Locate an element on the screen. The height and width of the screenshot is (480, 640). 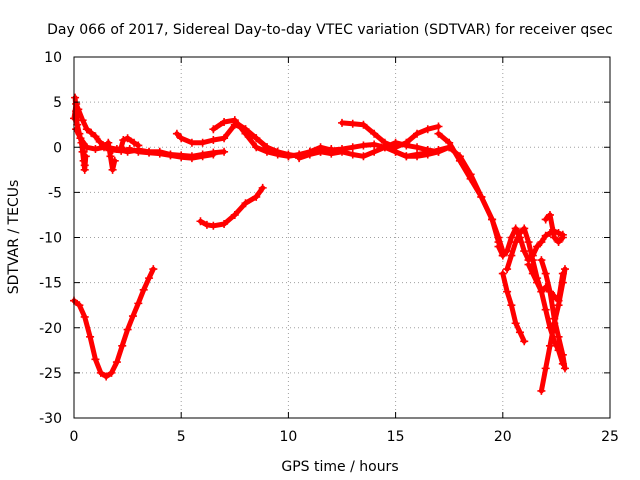
series-arc-h is located at coordinates (449, 201).